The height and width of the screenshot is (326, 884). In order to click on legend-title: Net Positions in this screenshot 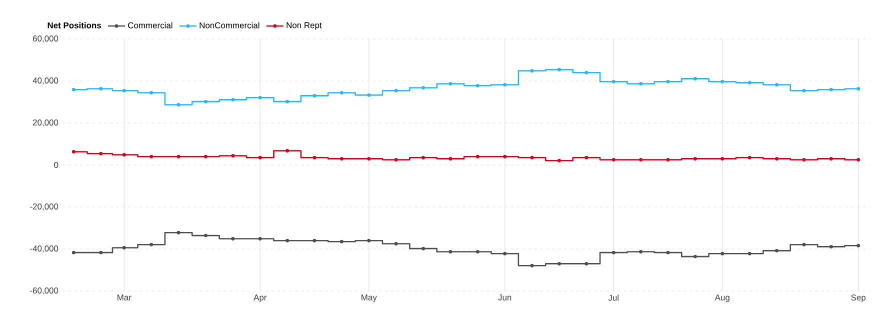, I will do `click(75, 25)`.